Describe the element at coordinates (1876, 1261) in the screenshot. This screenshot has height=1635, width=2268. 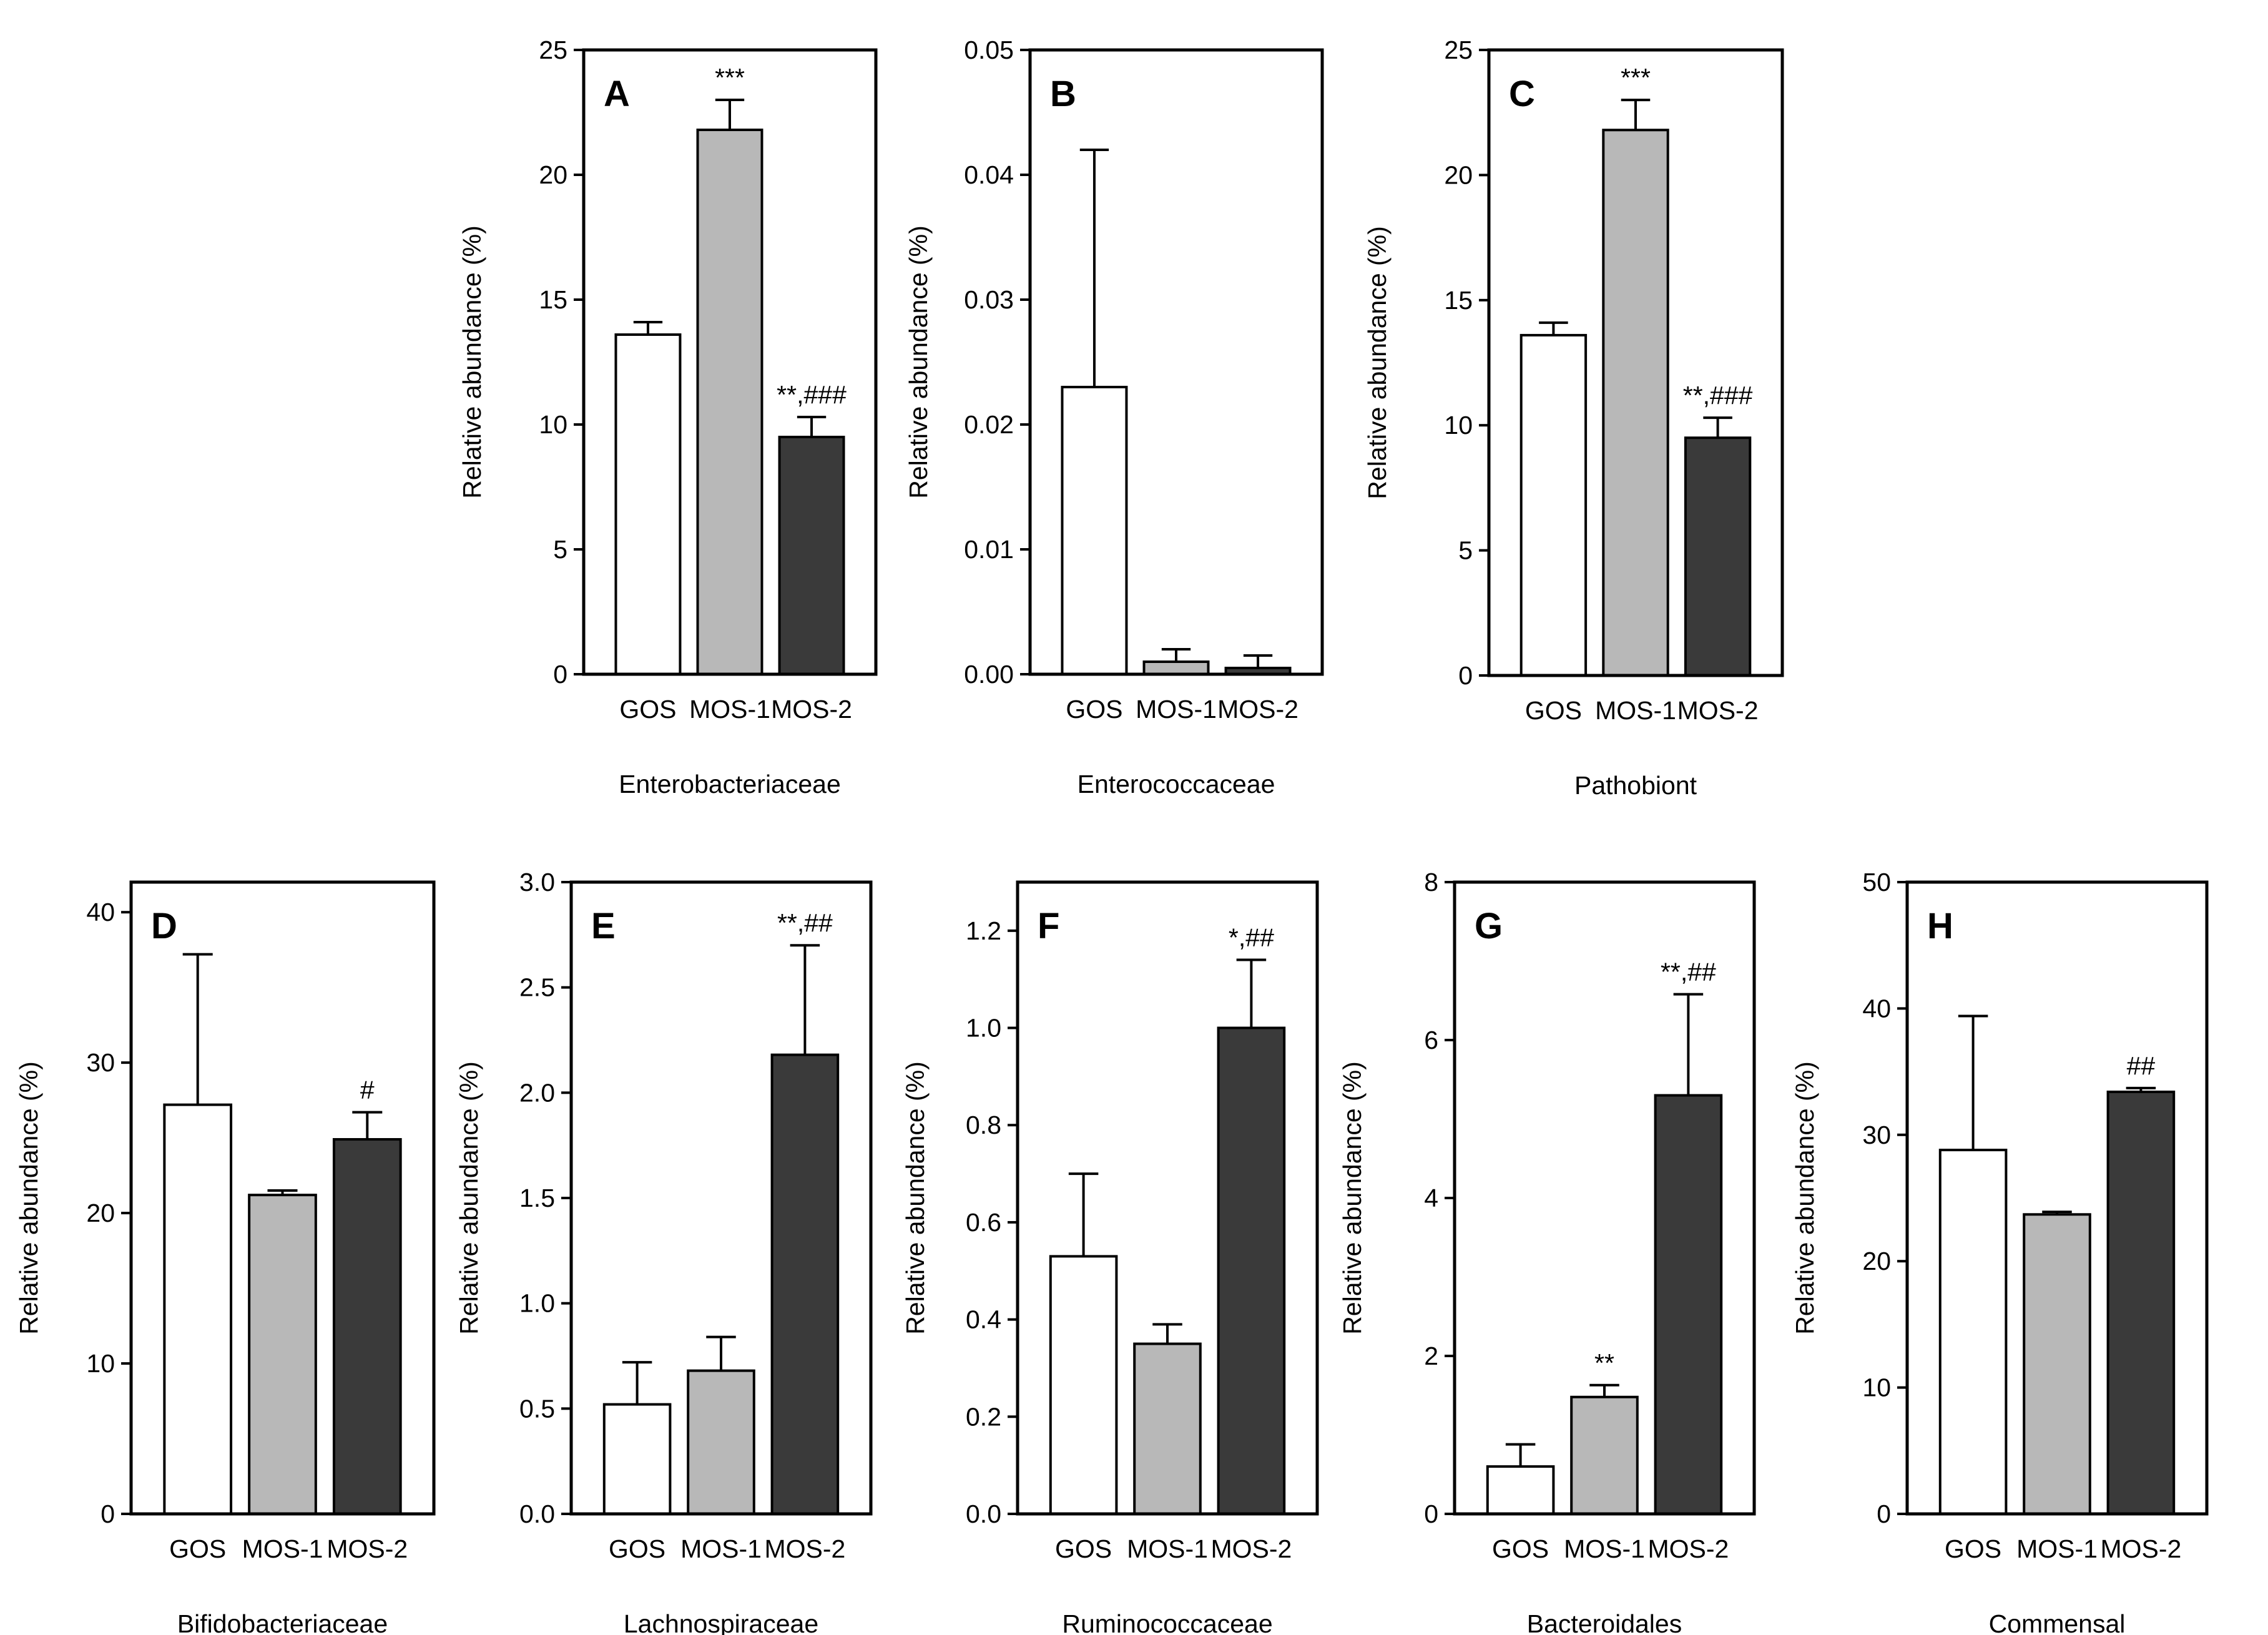
I see `y-tick-label-H: 20` at that location.